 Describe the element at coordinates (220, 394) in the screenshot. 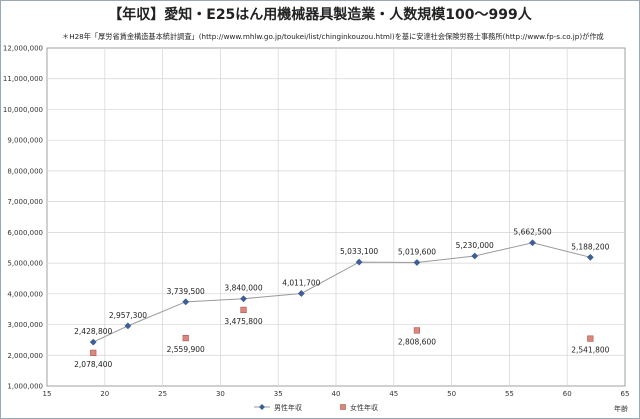

I see `x-tick-label: 30` at that location.